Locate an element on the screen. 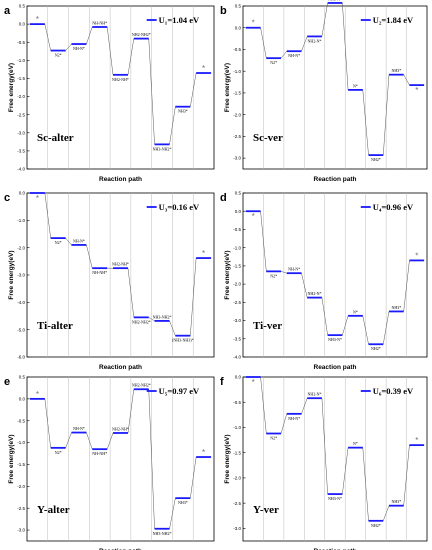 The image size is (432, 550). step-label: NH2-NH2* is located at coordinates (141, 34).